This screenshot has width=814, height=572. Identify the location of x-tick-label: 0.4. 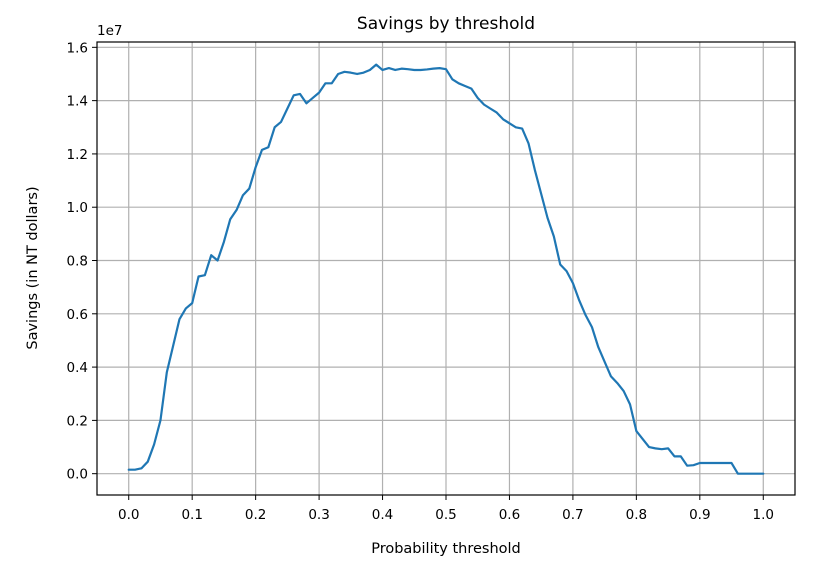
(382, 515).